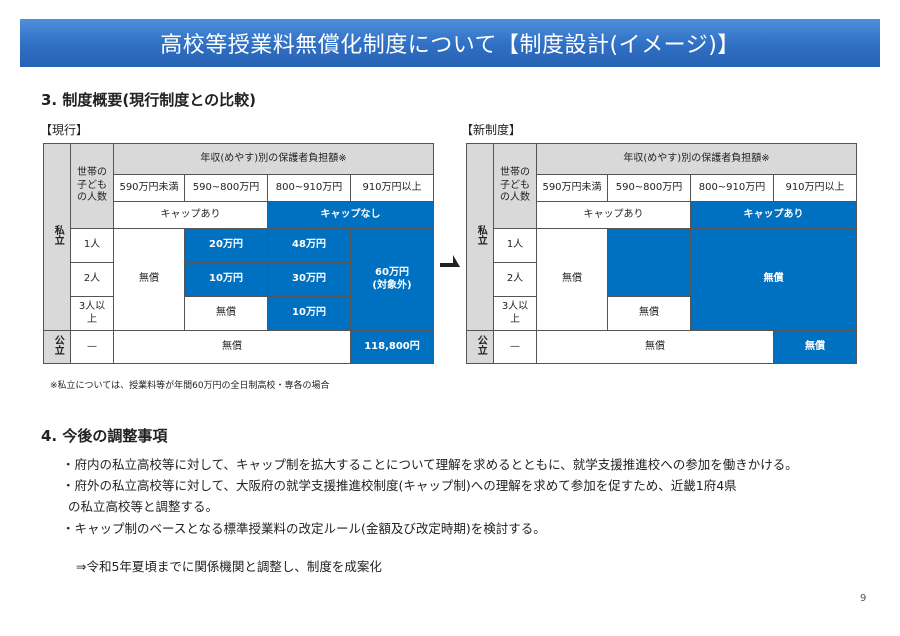 The height and width of the screenshot is (636, 900). What do you see at coordinates (143, 506) in the screenshot?
I see `bullet-2-cont: の私立高校等と調整する。` at bounding box center [143, 506].